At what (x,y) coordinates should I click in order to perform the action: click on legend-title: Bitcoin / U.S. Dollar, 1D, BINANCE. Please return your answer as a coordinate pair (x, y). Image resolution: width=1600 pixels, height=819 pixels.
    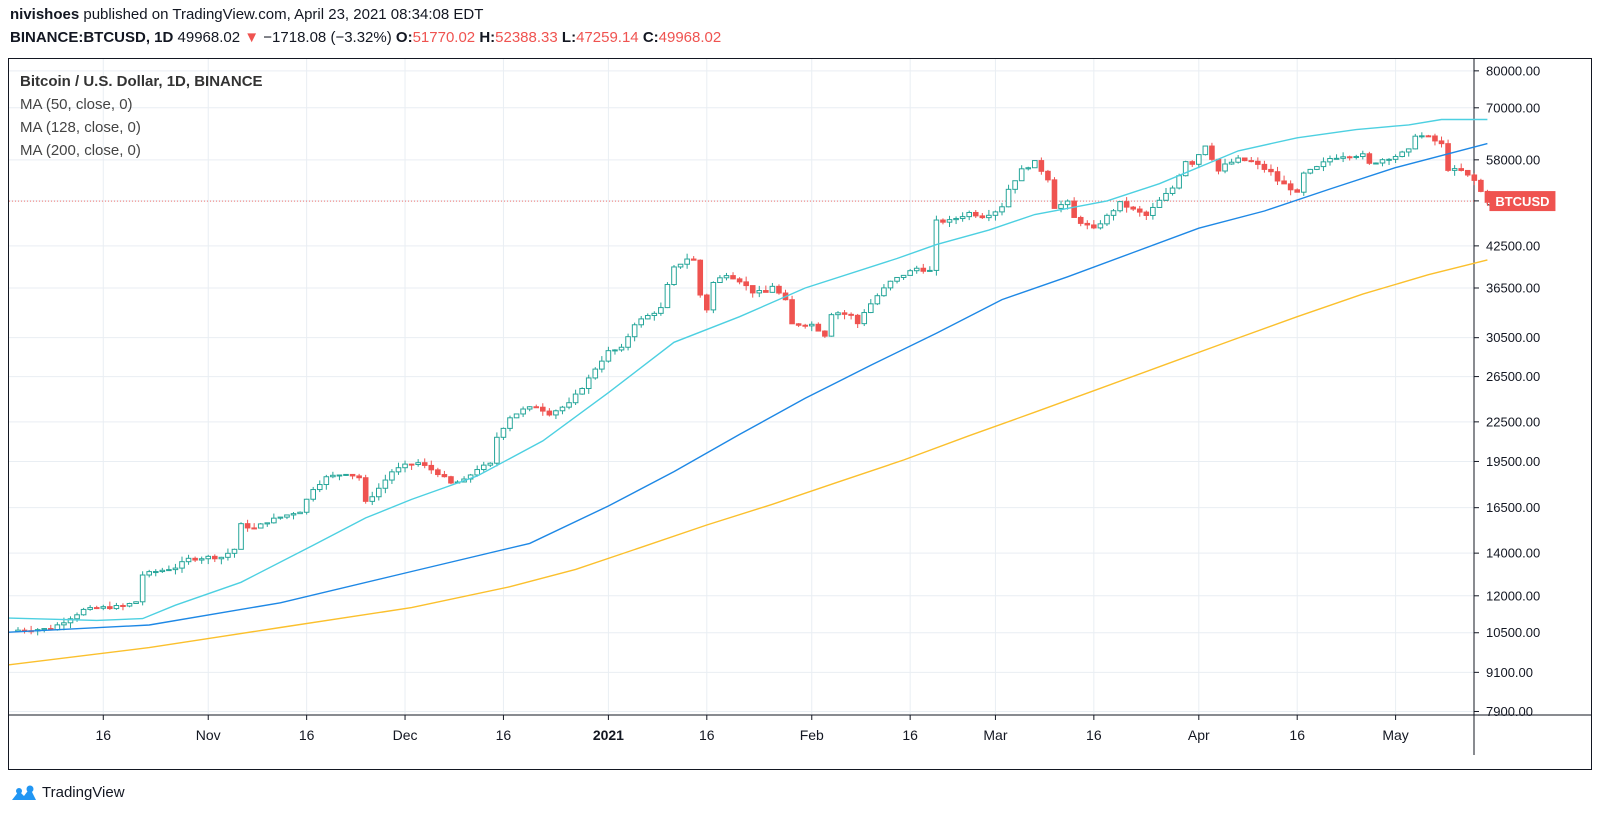
    Looking at the image, I should click on (141, 81).